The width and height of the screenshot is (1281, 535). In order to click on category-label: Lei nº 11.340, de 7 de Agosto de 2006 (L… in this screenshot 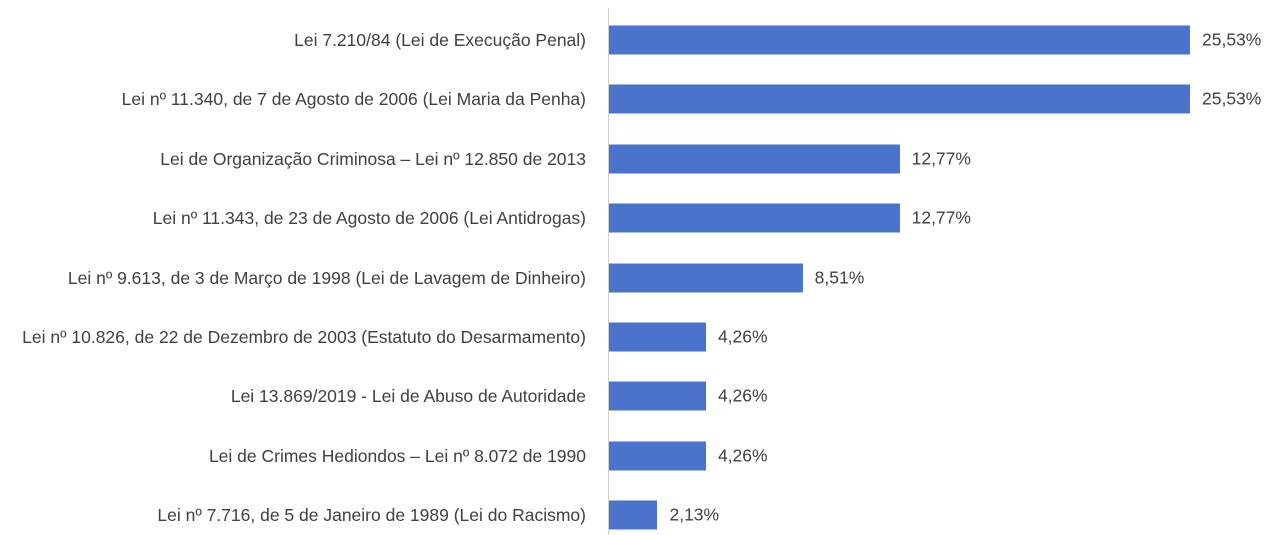, I will do `click(353, 99)`.